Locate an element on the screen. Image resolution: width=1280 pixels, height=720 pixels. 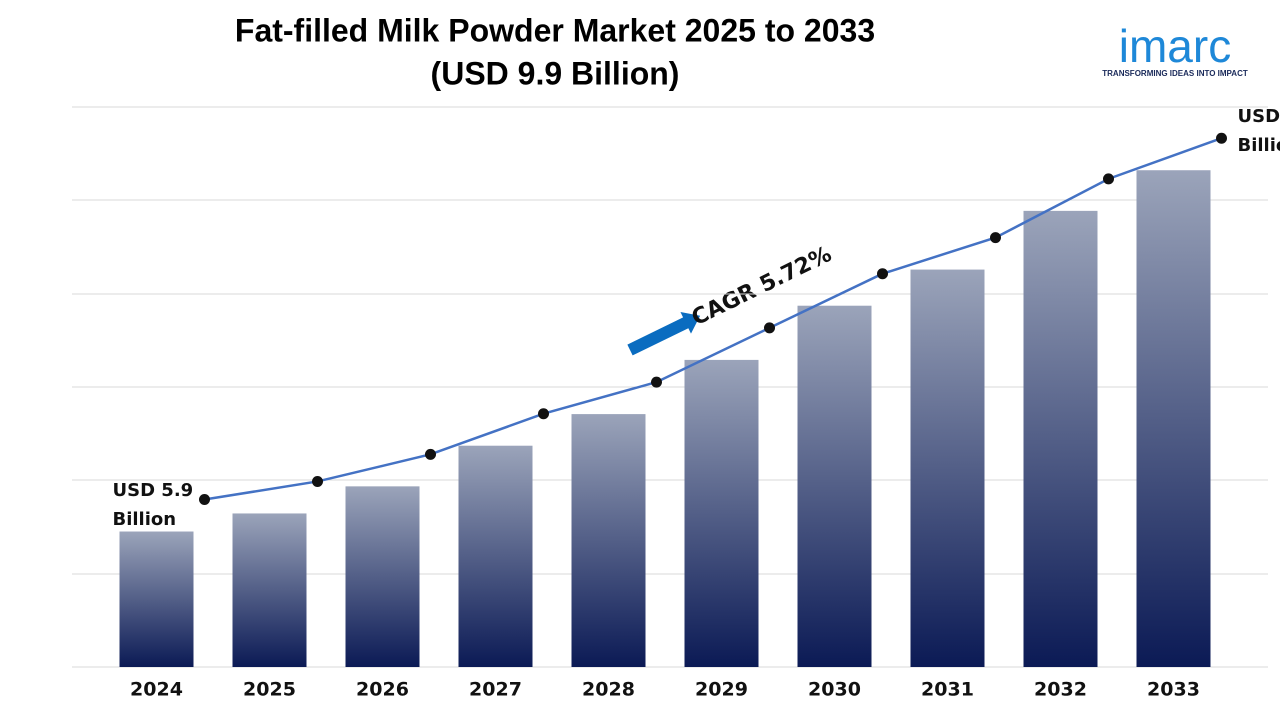
x-tick-label: 2024 is located at coordinates (156, 690).